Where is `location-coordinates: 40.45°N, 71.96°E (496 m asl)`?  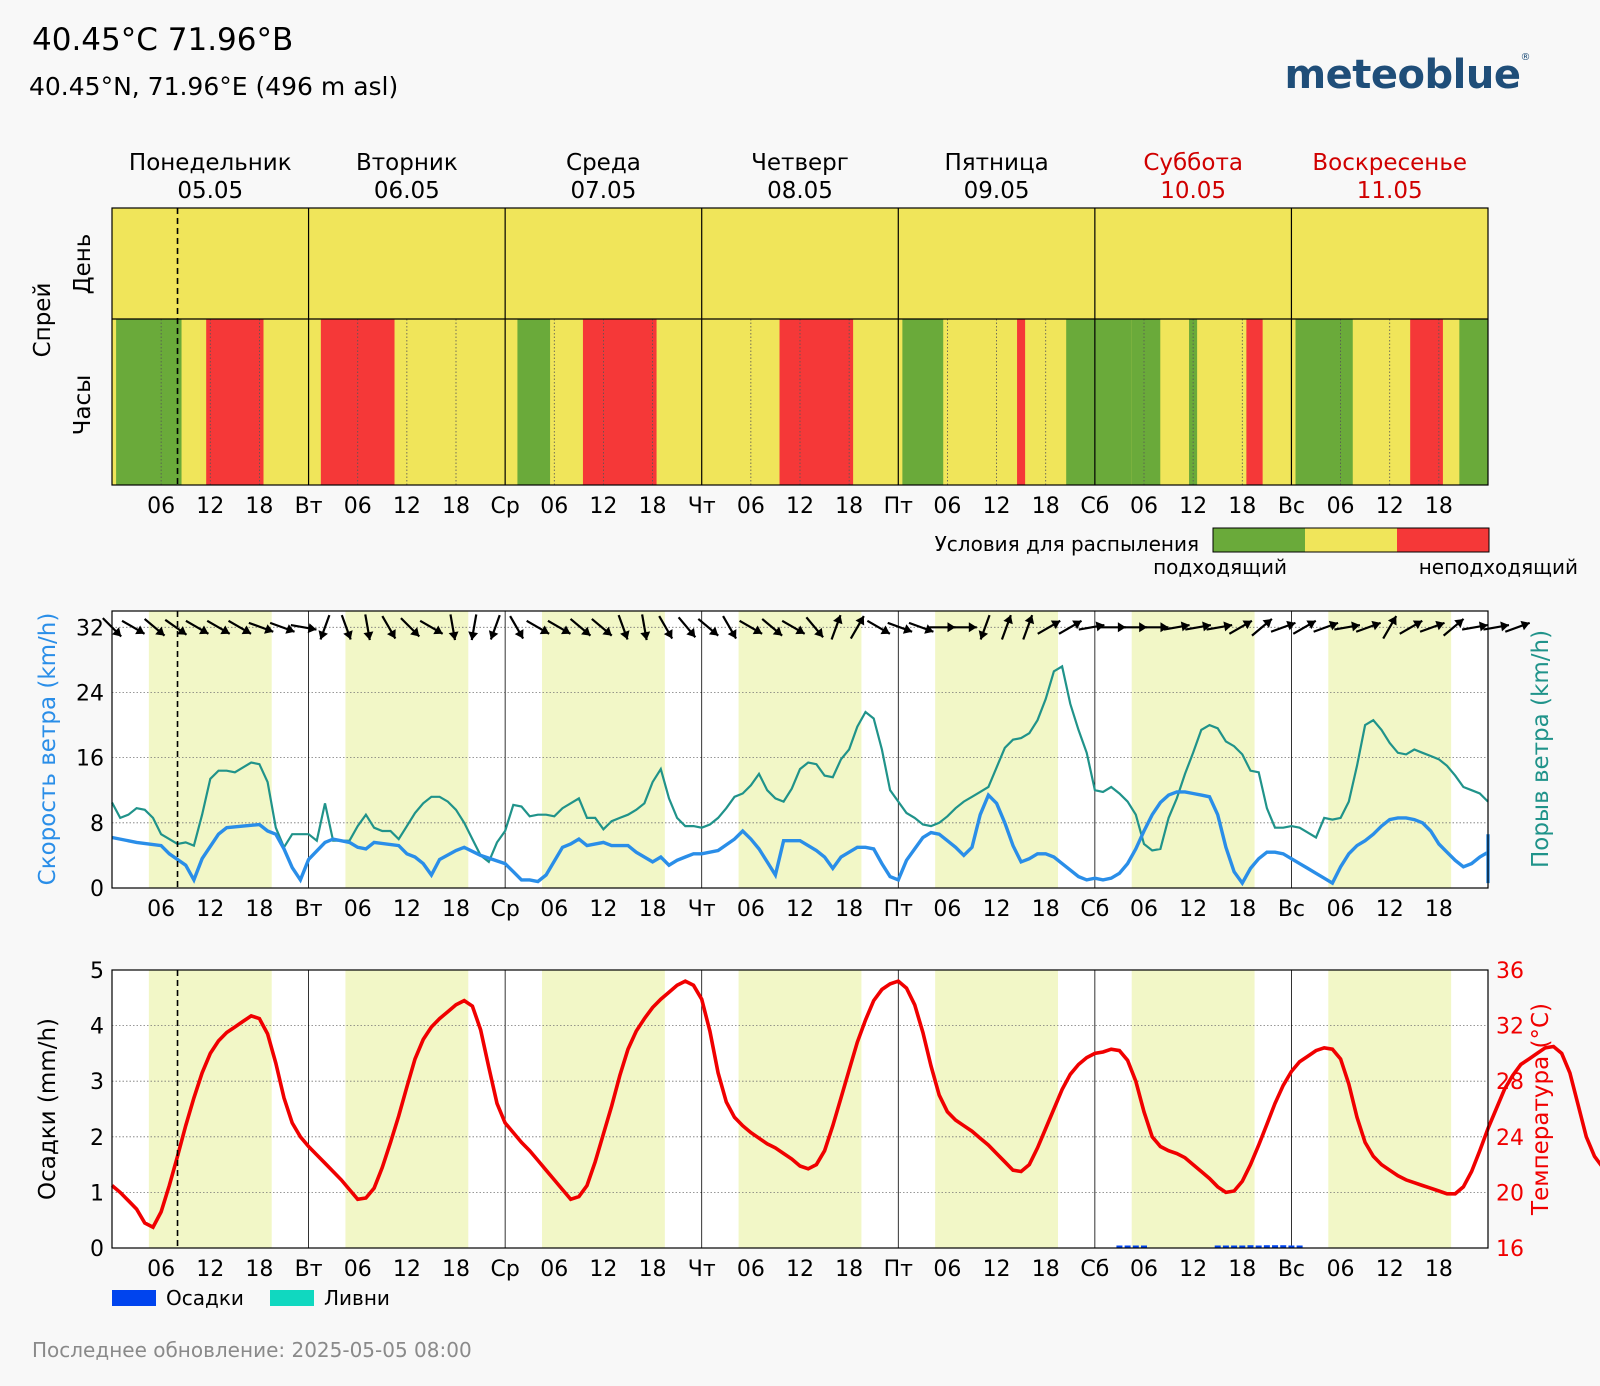 location-coordinates: 40.45°N, 71.96°E (496 m asl) is located at coordinates (214, 86).